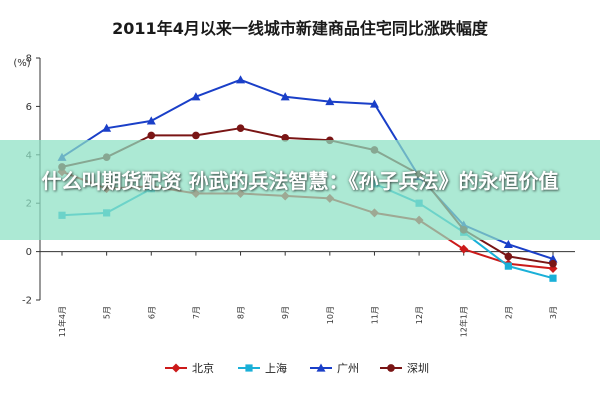  Describe the element at coordinates (419, 315) in the screenshot. I see `x-tick-label: 12月` at that location.